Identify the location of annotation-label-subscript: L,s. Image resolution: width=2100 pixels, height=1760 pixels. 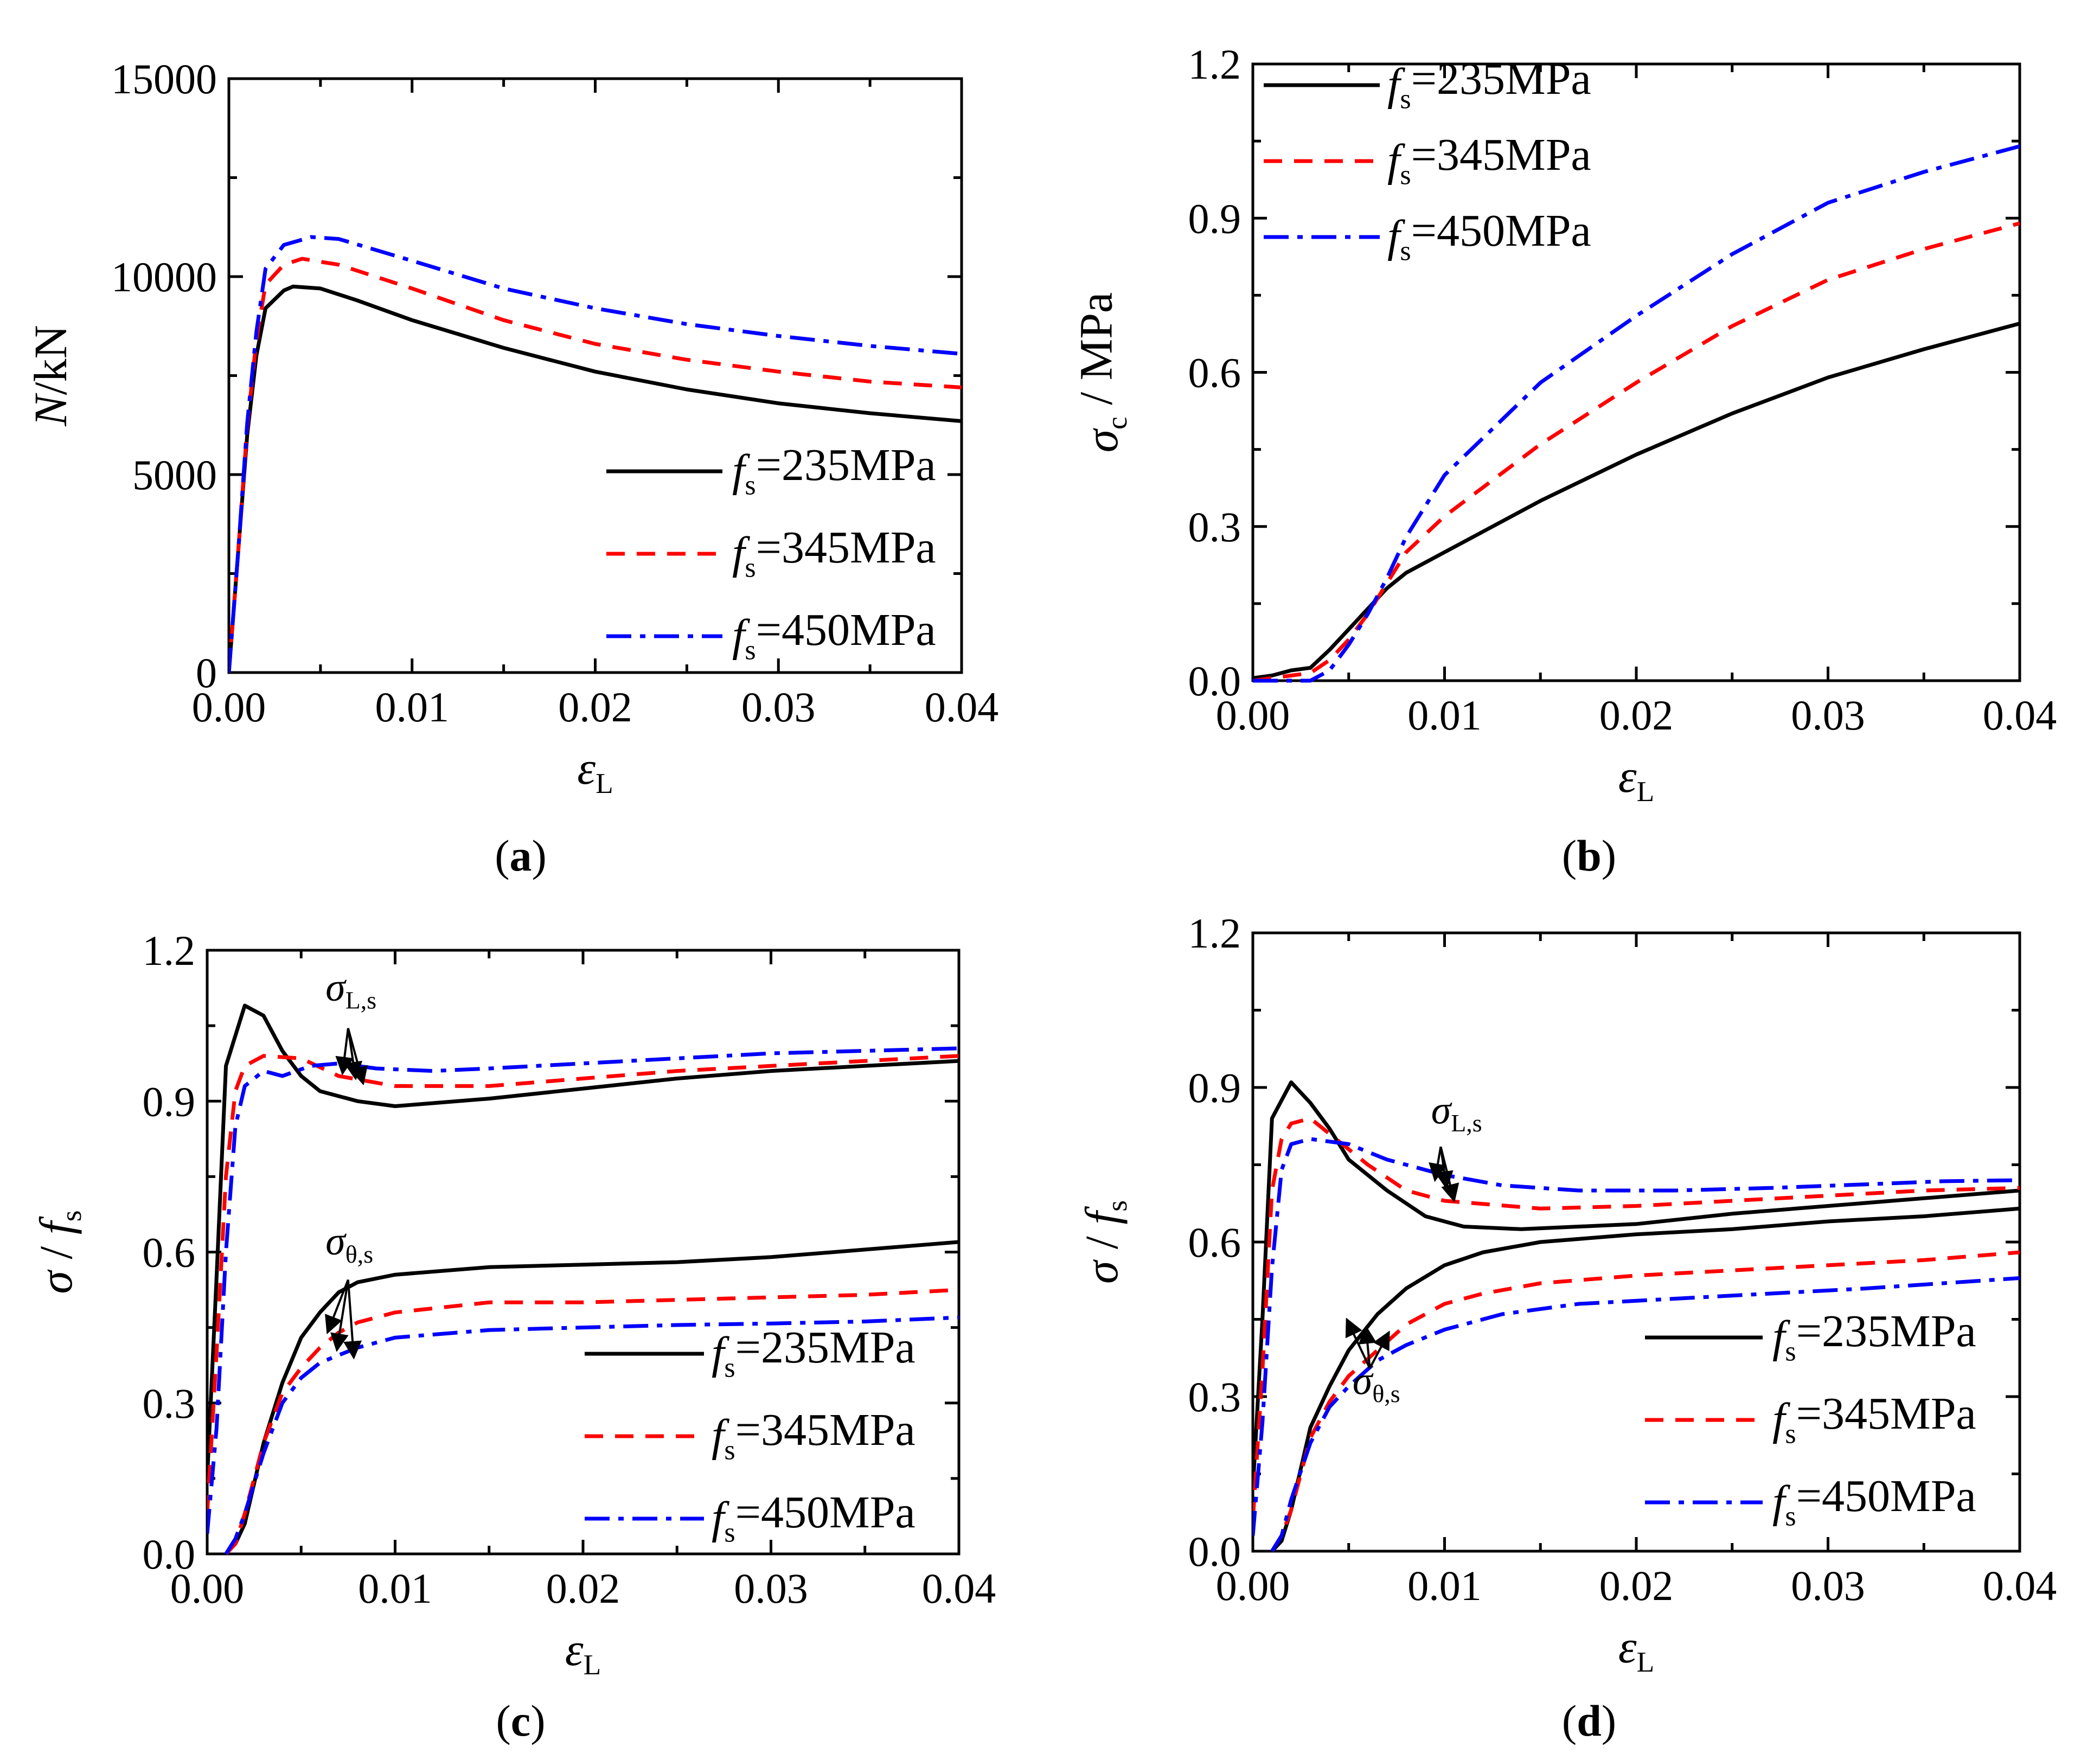
(360, 1000).